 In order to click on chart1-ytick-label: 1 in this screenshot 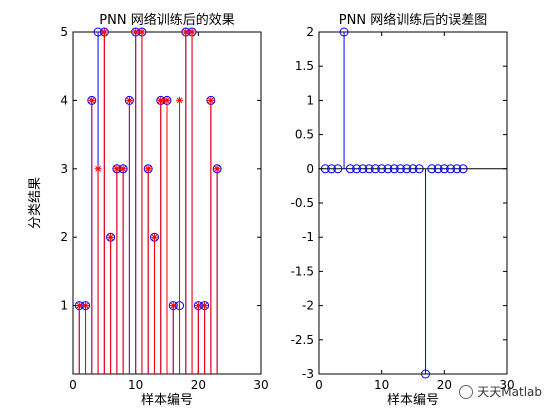, I will do `click(64, 306)`.